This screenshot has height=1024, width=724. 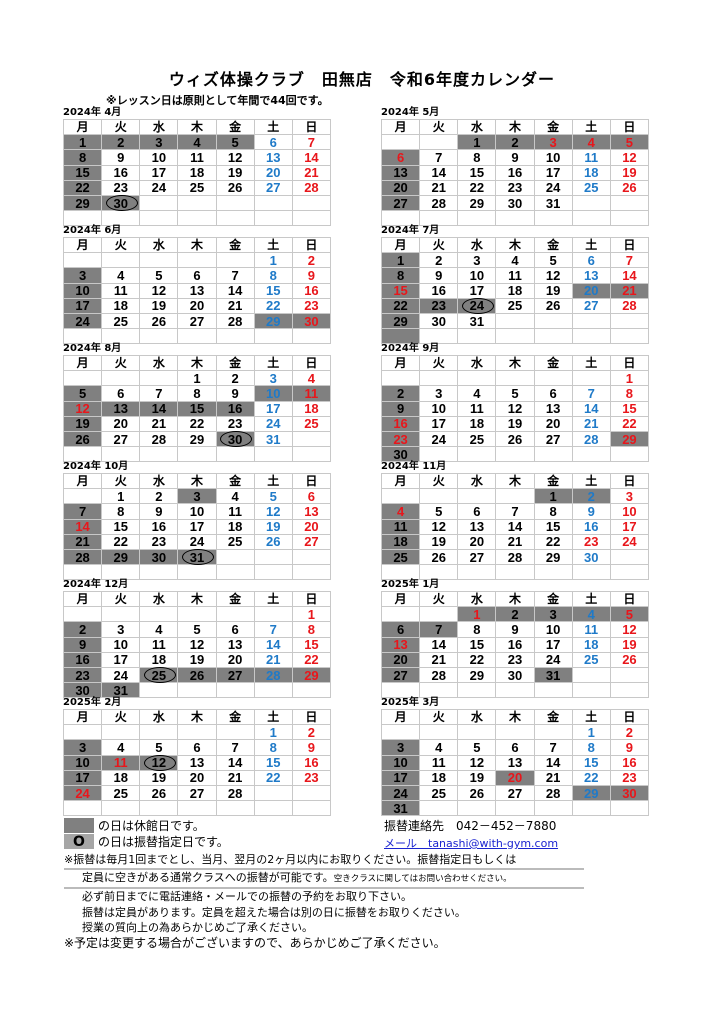 What do you see at coordinates (120, 527) in the screenshot?
I see `day-number: 15` at bounding box center [120, 527].